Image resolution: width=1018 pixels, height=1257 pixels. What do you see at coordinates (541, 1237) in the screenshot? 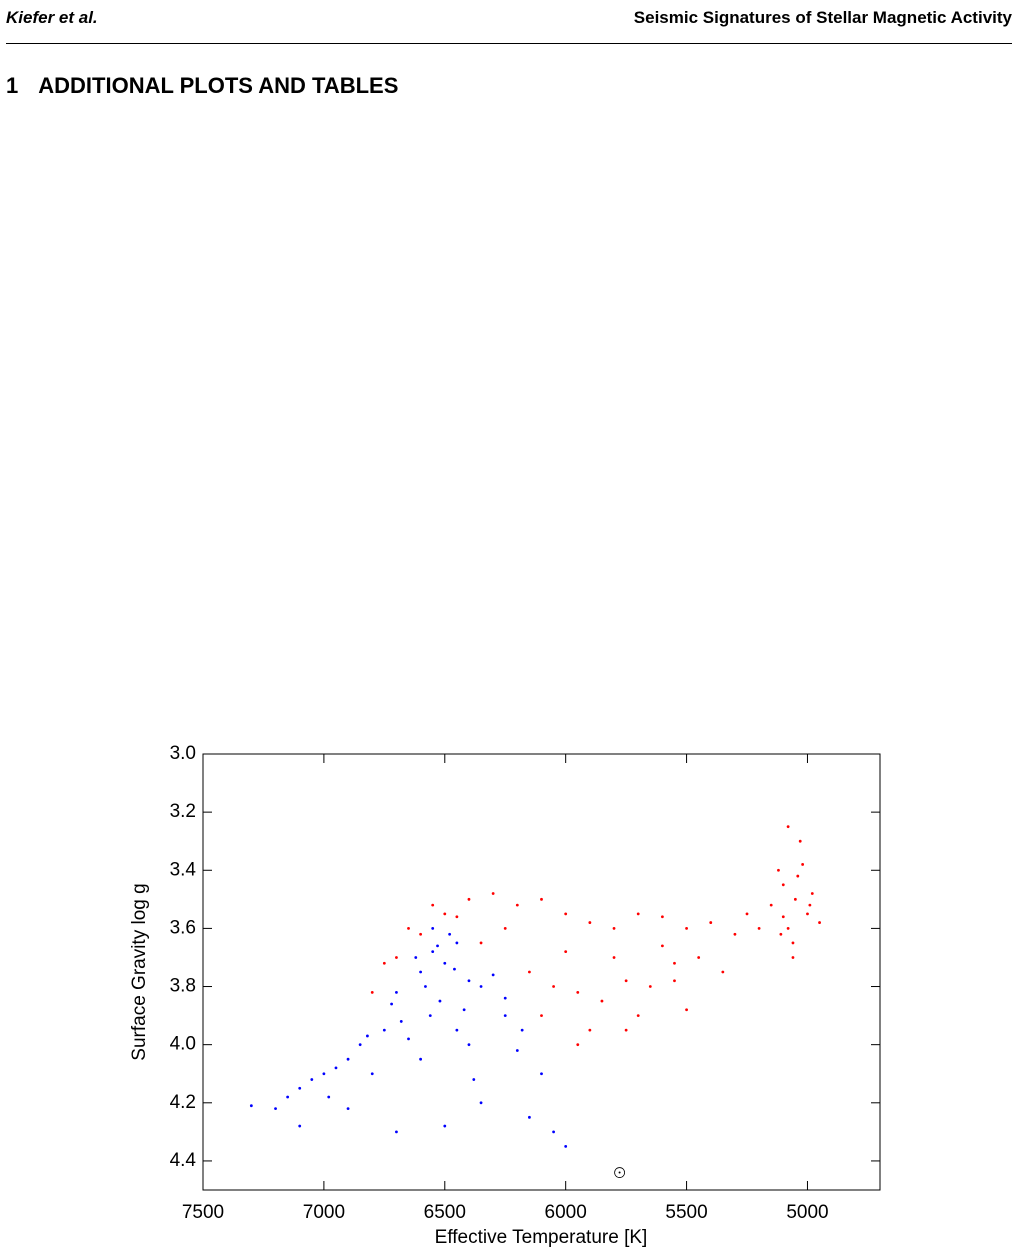
I see `x-axis-label: Effective Temperature [K]` at bounding box center [541, 1237].